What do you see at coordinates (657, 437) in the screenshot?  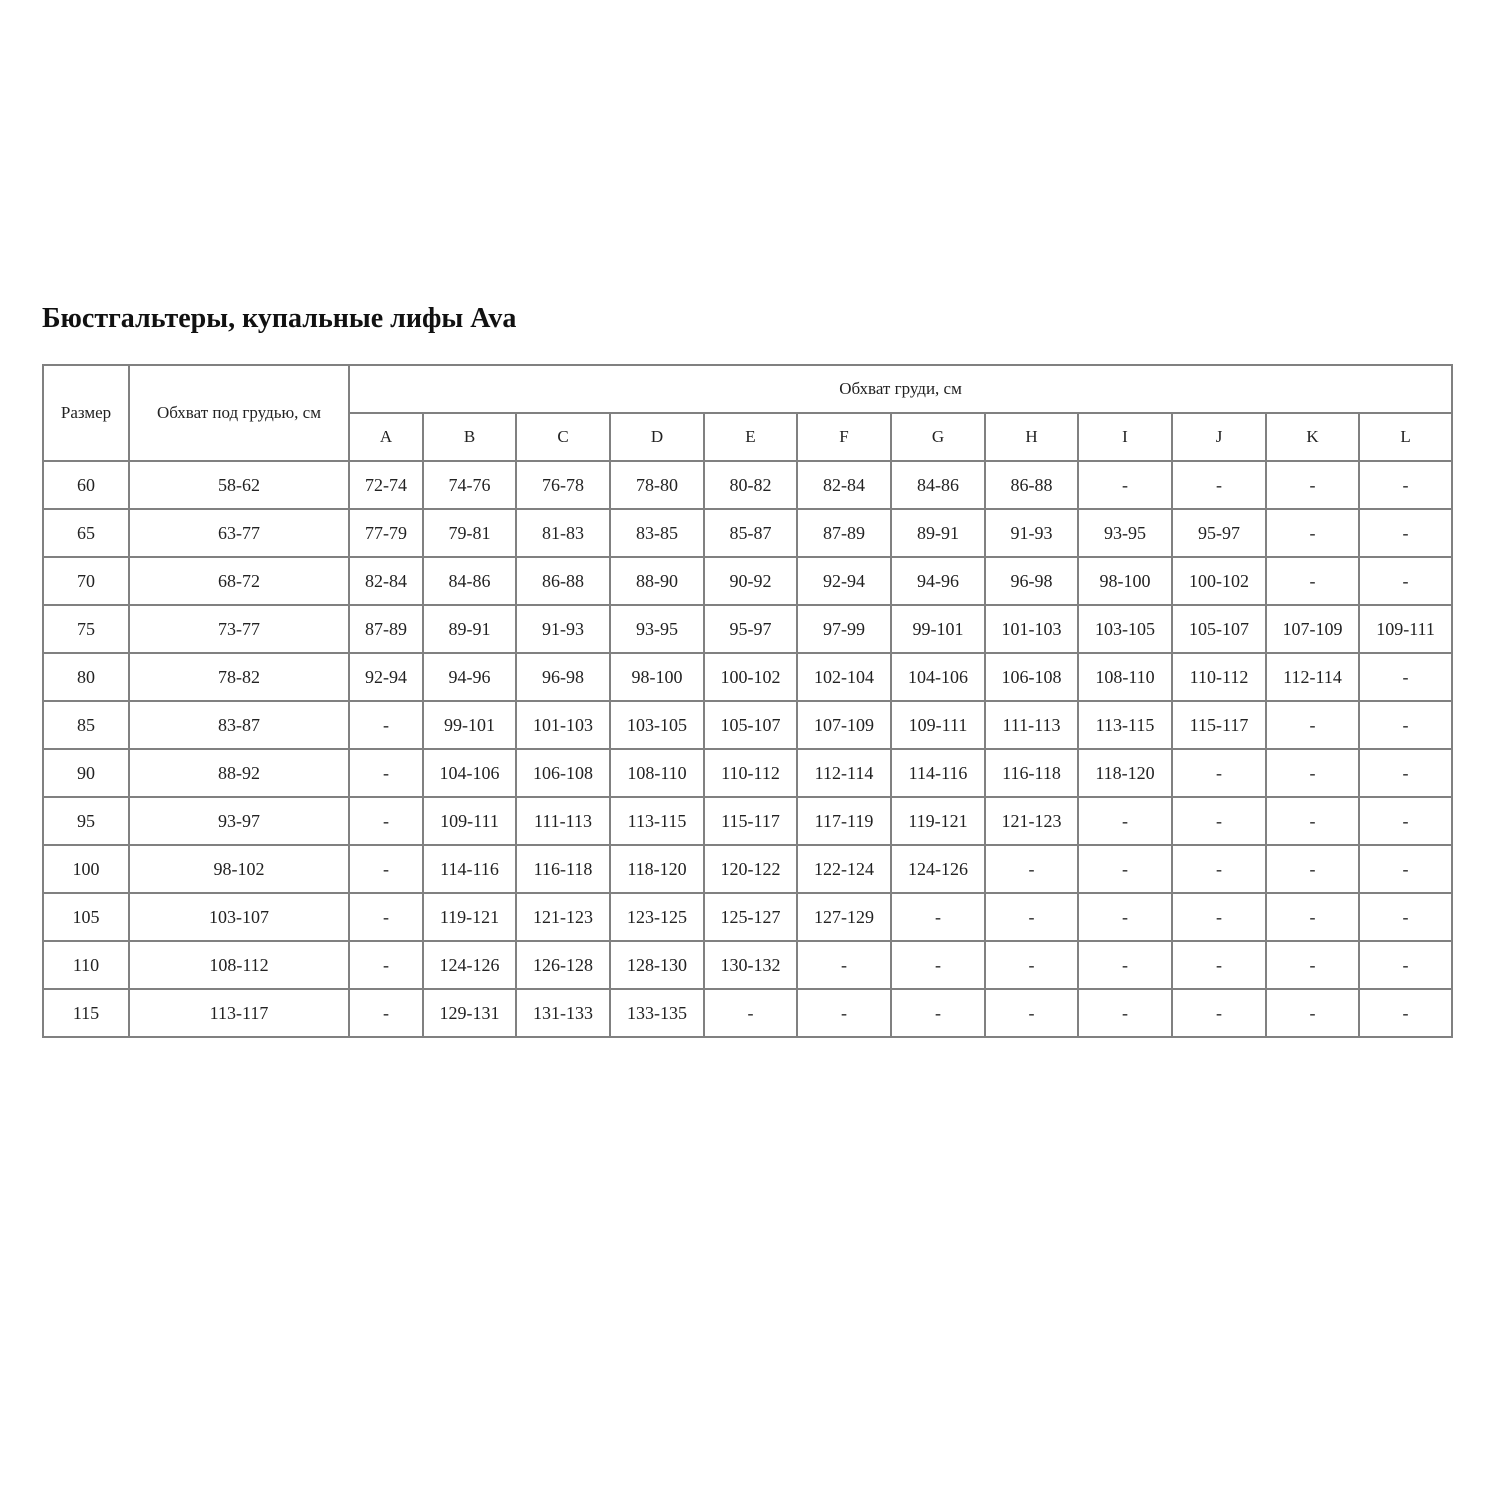 I see `header-cup-d: D` at bounding box center [657, 437].